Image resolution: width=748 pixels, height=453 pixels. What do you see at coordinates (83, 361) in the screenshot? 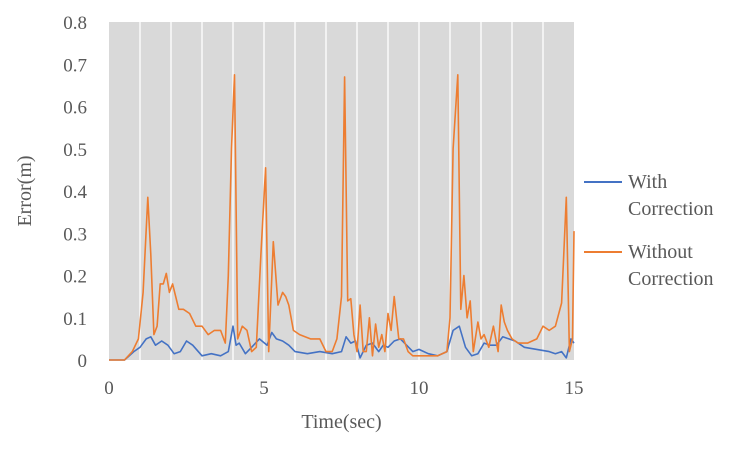
I see `y-tick-label: 0` at bounding box center [83, 361].